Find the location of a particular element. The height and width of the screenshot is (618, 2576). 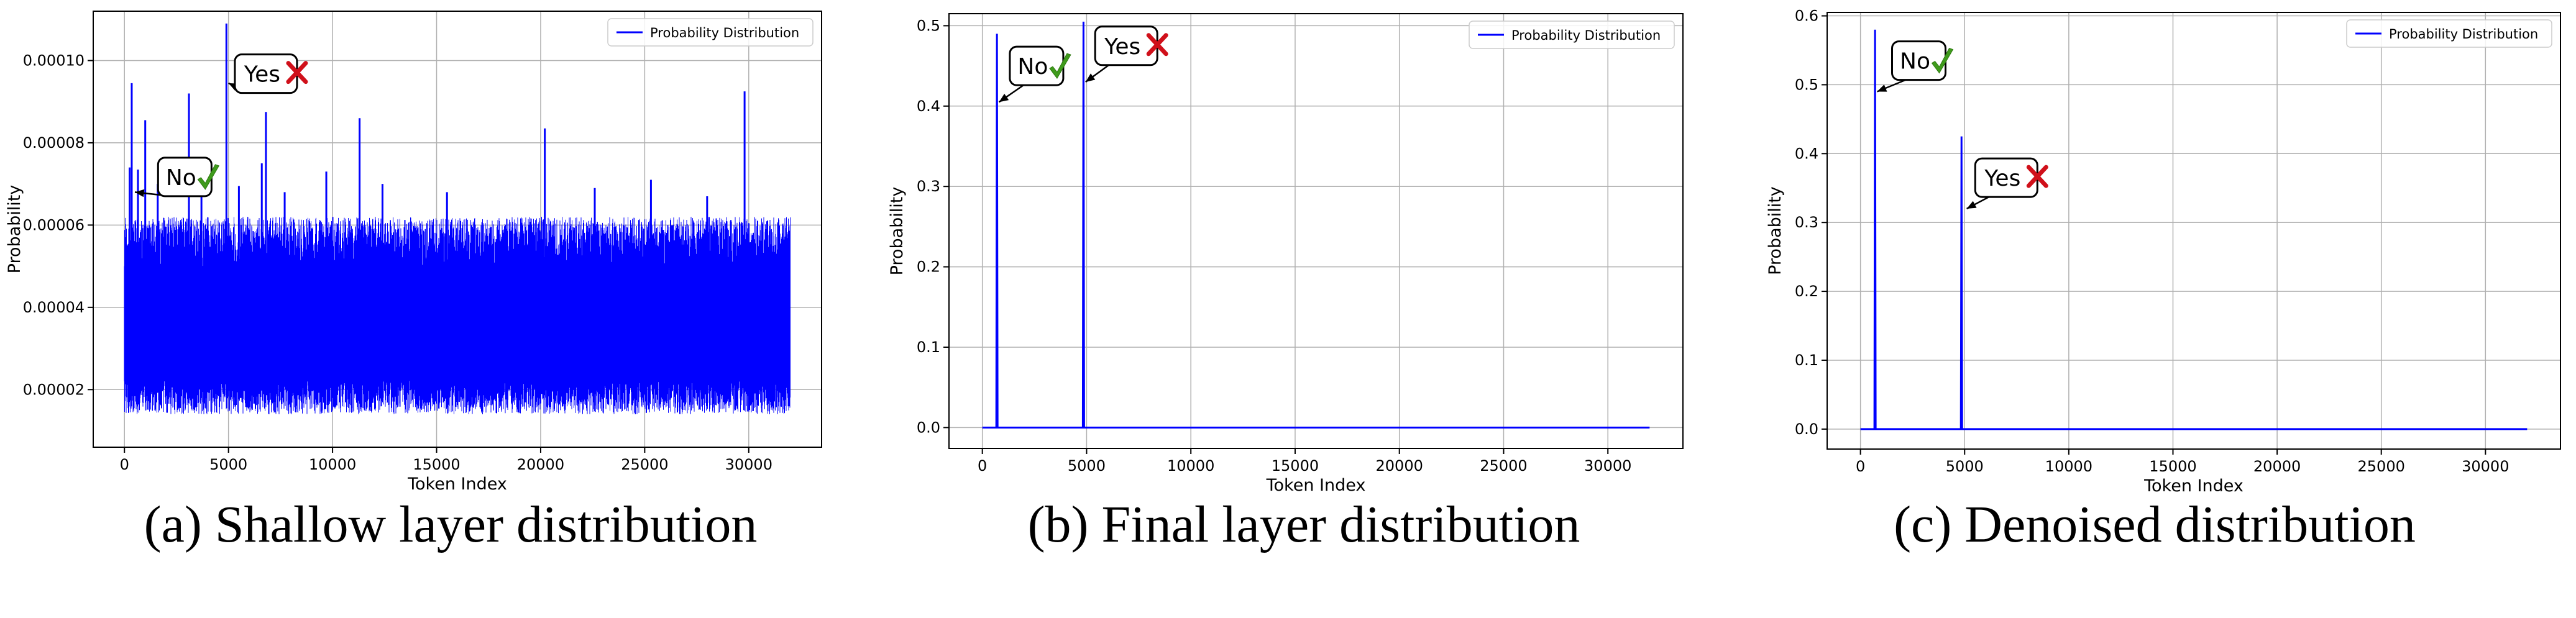

y-tick-label: 0.00008 is located at coordinates (54, 143).